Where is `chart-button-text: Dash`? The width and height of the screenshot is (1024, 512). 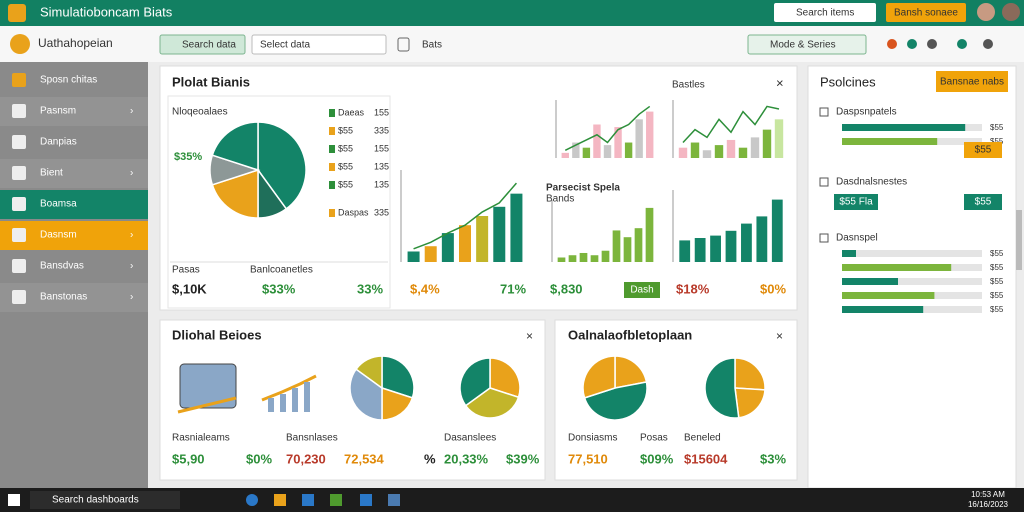 chart-button-text: Dash is located at coordinates (641, 290).